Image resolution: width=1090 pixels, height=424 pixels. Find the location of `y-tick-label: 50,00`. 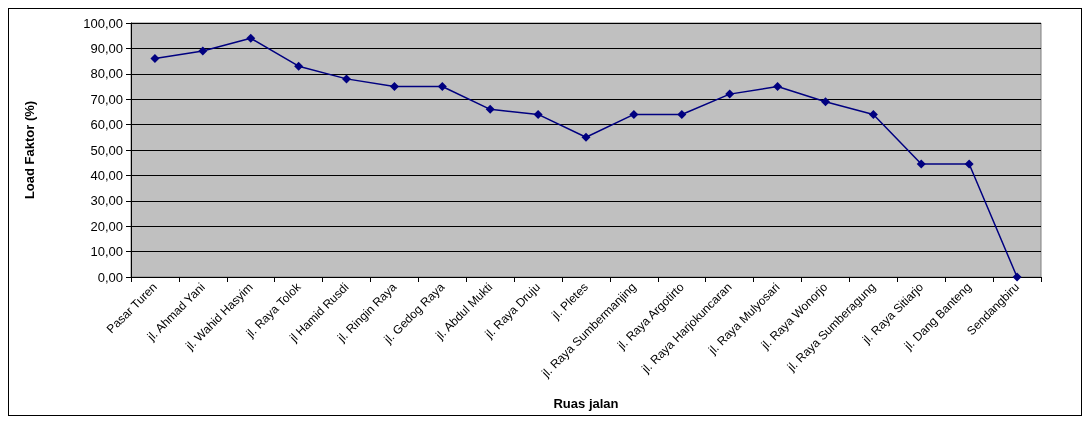

y-tick-label: 50,00 is located at coordinates (106, 150).